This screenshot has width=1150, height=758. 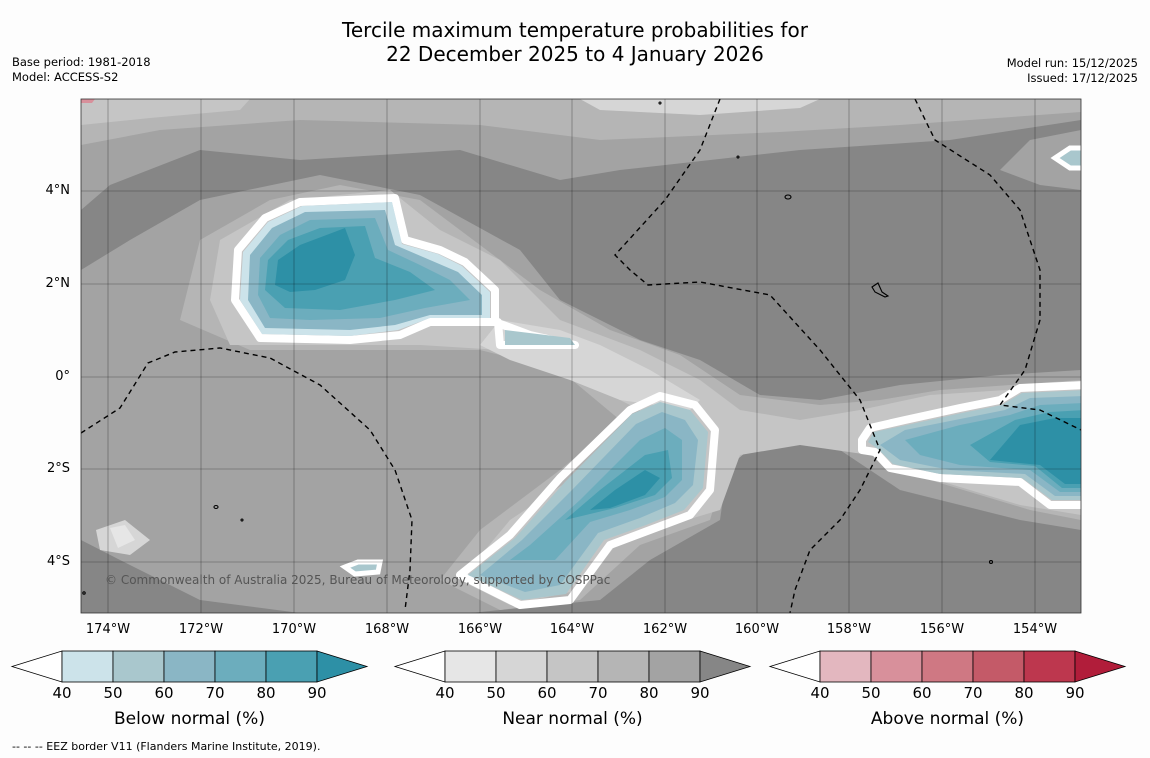 What do you see at coordinates (849, 629) in the screenshot?
I see `lon-label-158w: 158°W` at bounding box center [849, 629].